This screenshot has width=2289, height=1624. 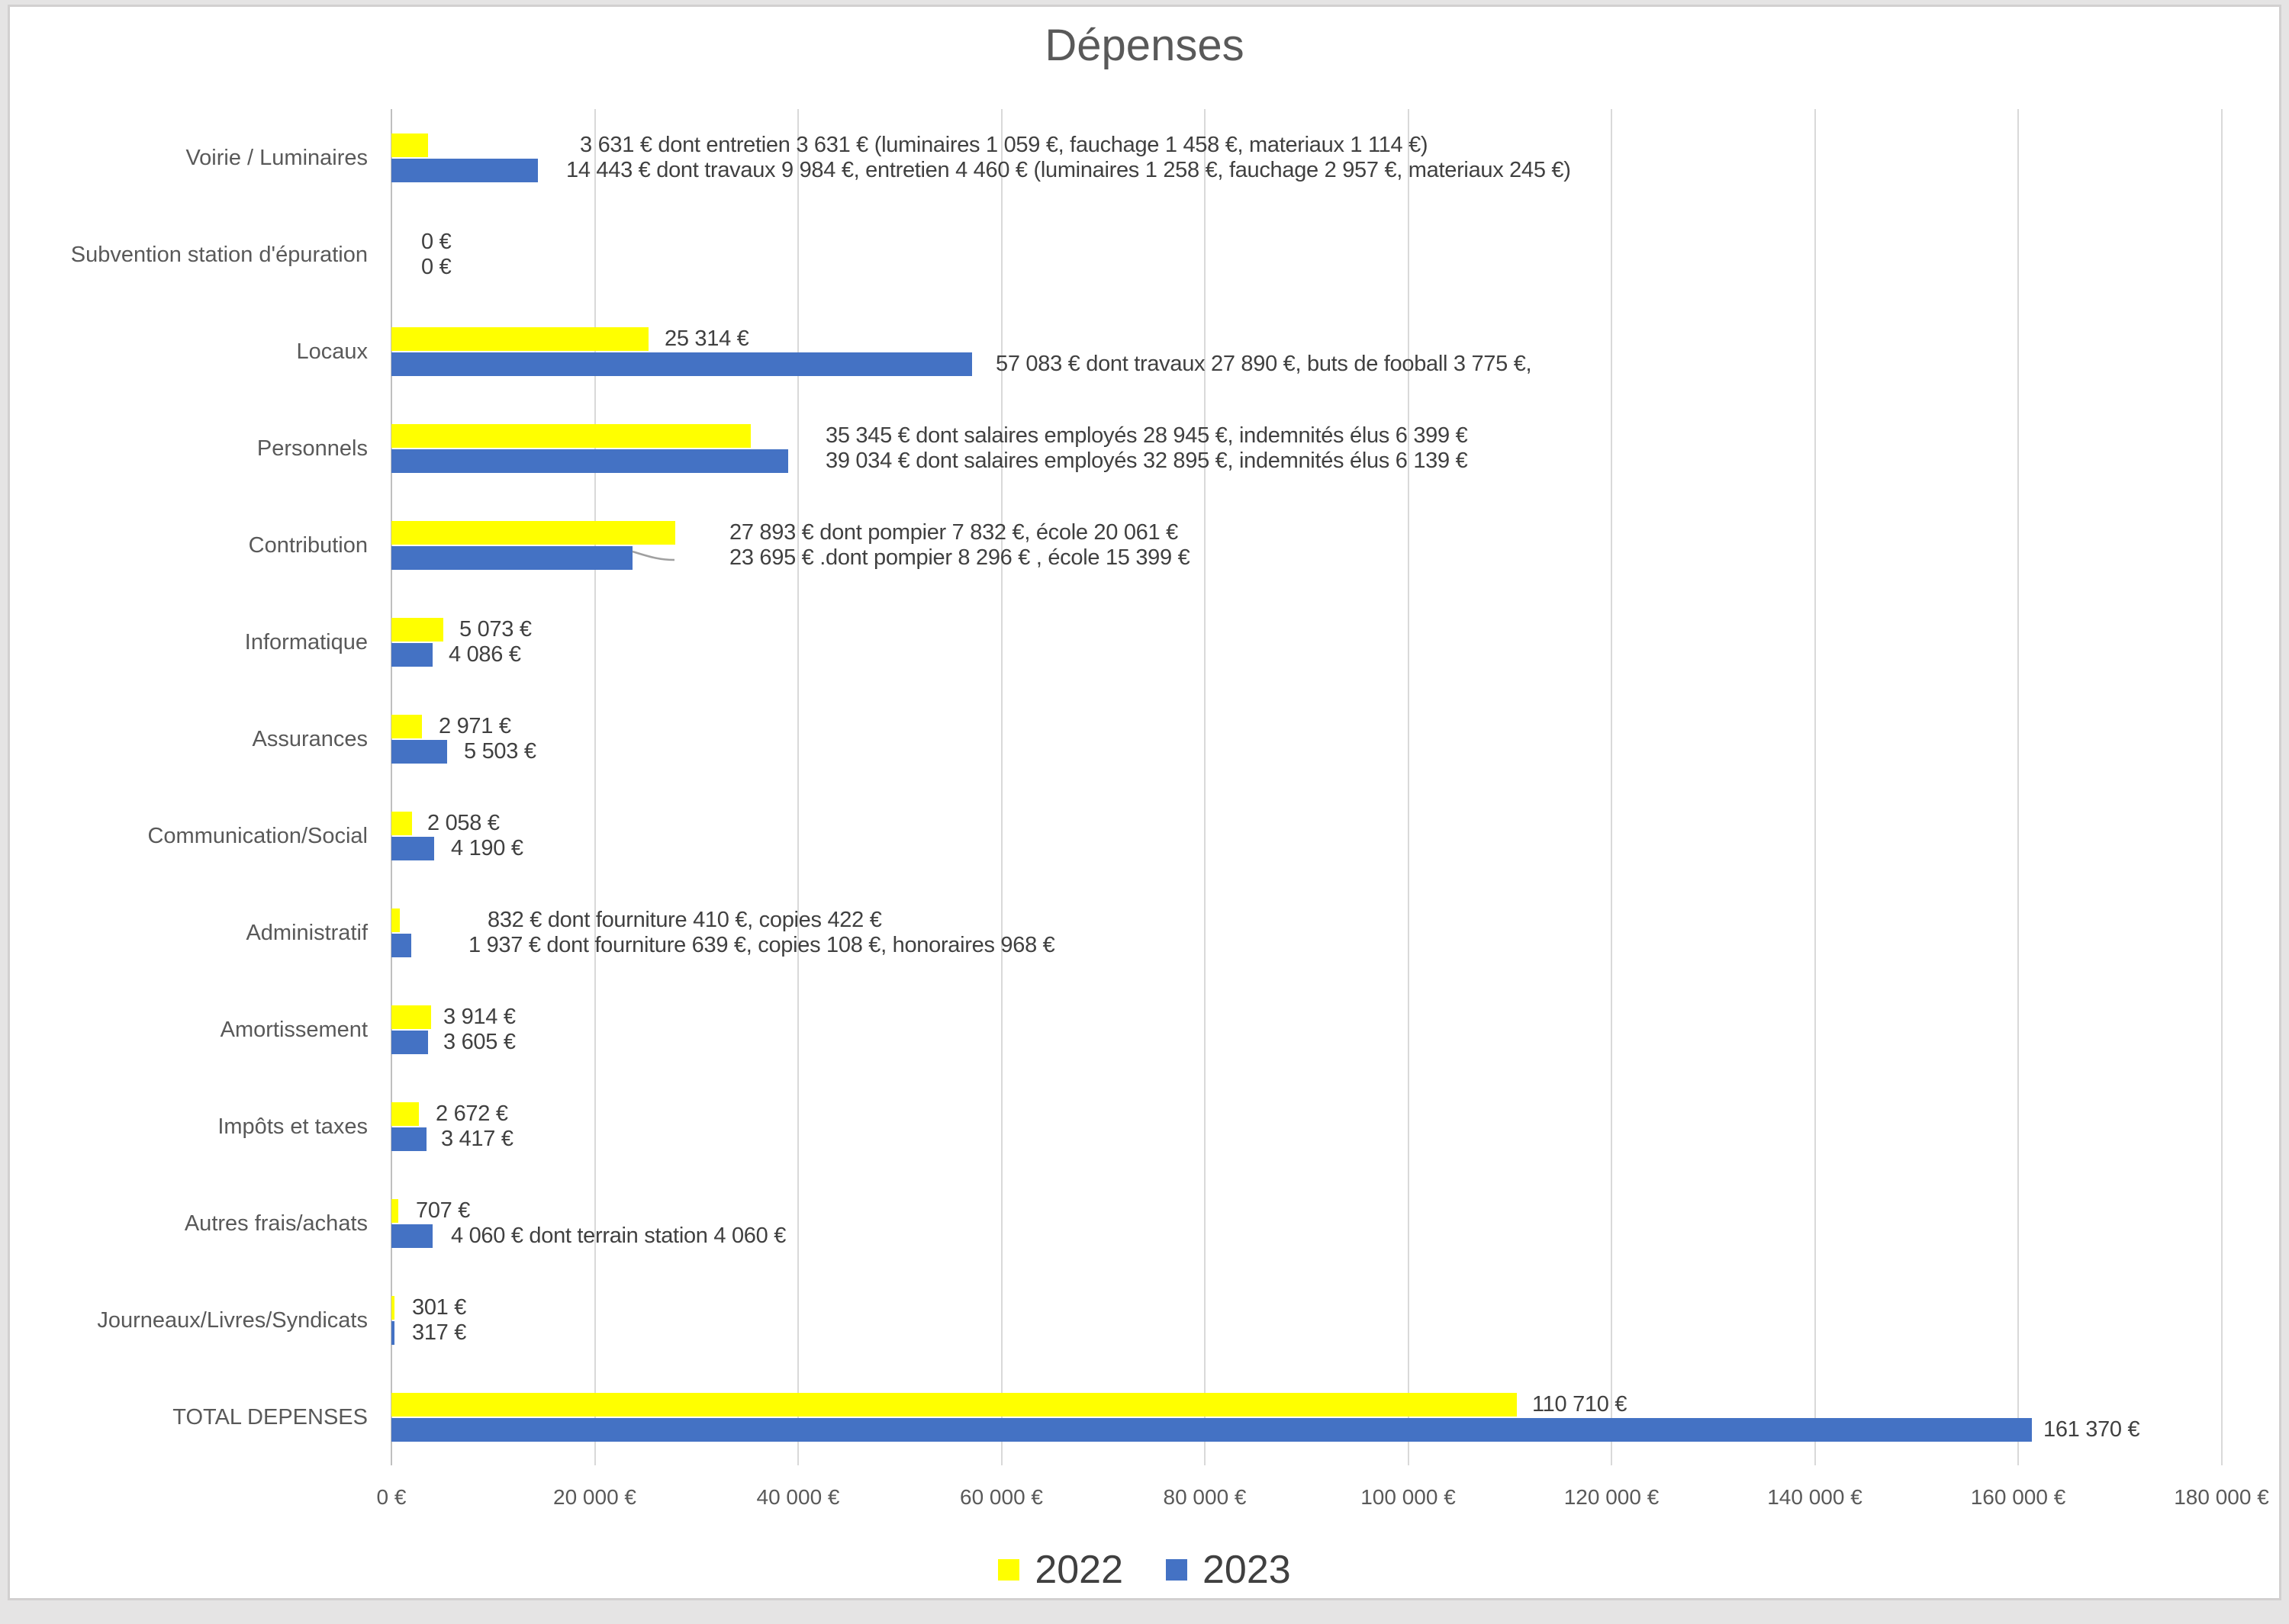 What do you see at coordinates (1177, 1570) in the screenshot?
I see `legend-swatch-2023-icon` at bounding box center [1177, 1570].